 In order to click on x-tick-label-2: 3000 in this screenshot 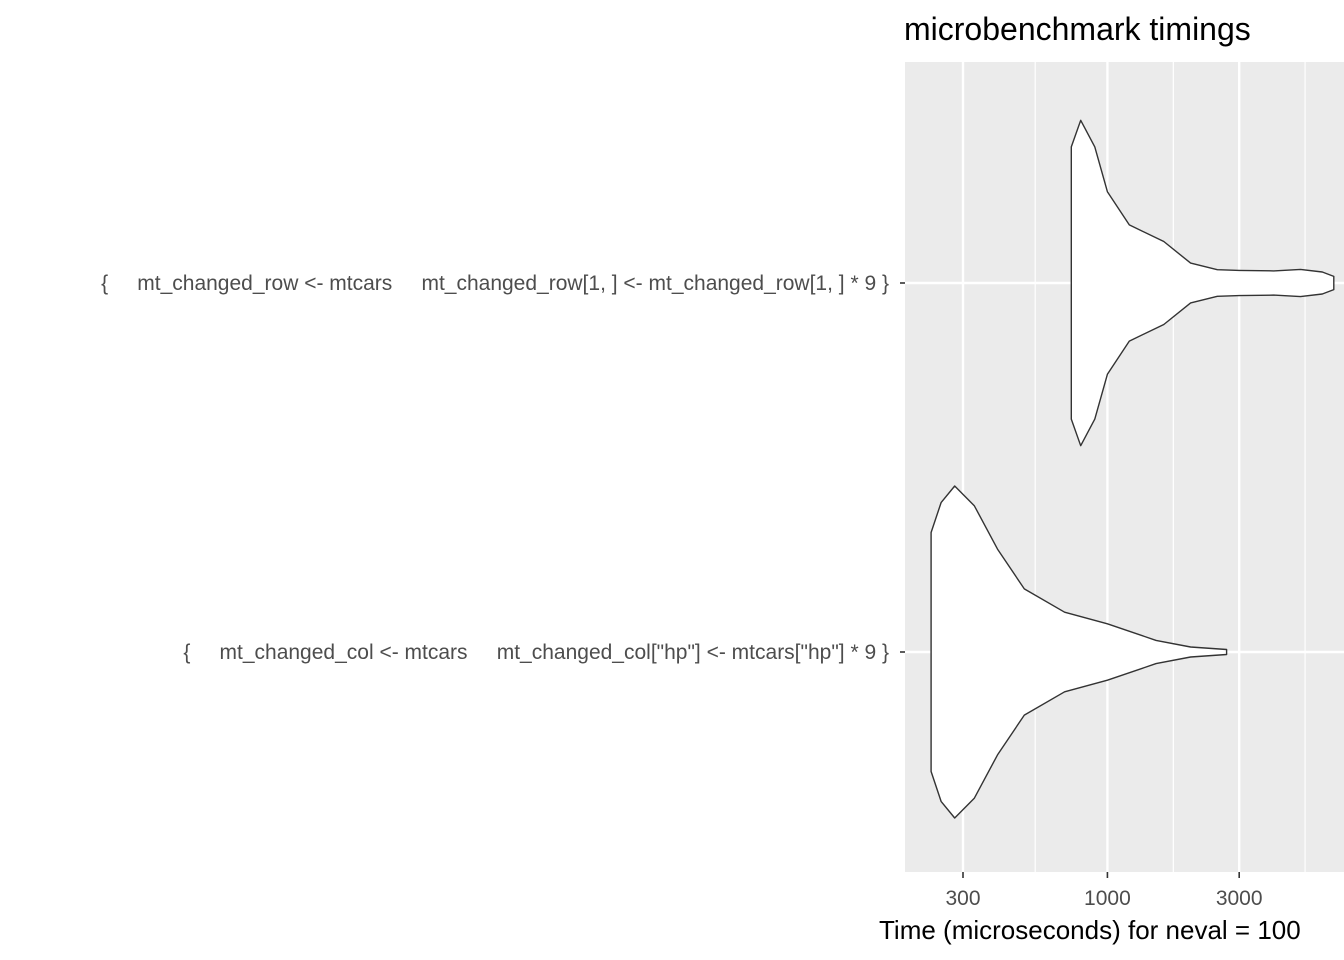, I will do `click(1239, 898)`.